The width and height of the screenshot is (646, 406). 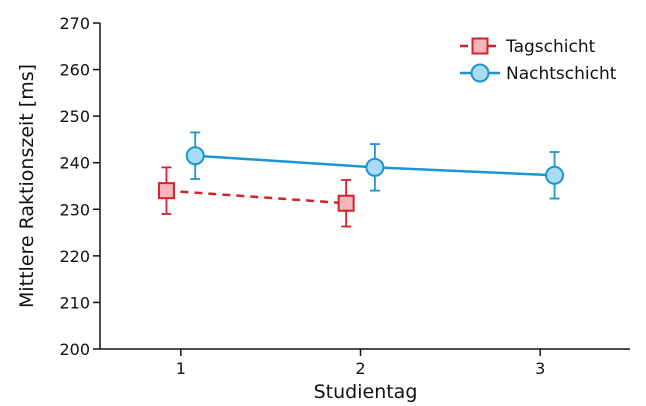 What do you see at coordinates (74, 209) in the screenshot?
I see `y-tick-label: 230` at bounding box center [74, 209].